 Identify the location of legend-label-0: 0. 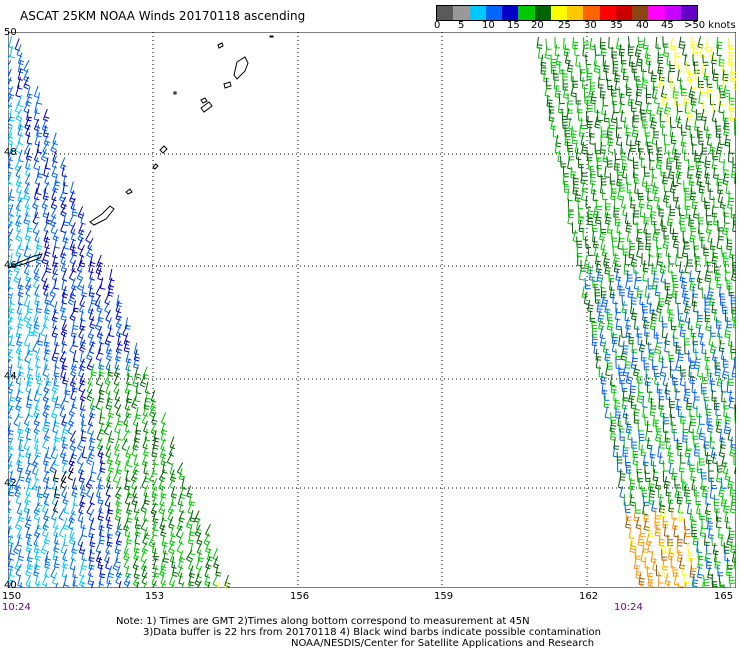
(437, 25).